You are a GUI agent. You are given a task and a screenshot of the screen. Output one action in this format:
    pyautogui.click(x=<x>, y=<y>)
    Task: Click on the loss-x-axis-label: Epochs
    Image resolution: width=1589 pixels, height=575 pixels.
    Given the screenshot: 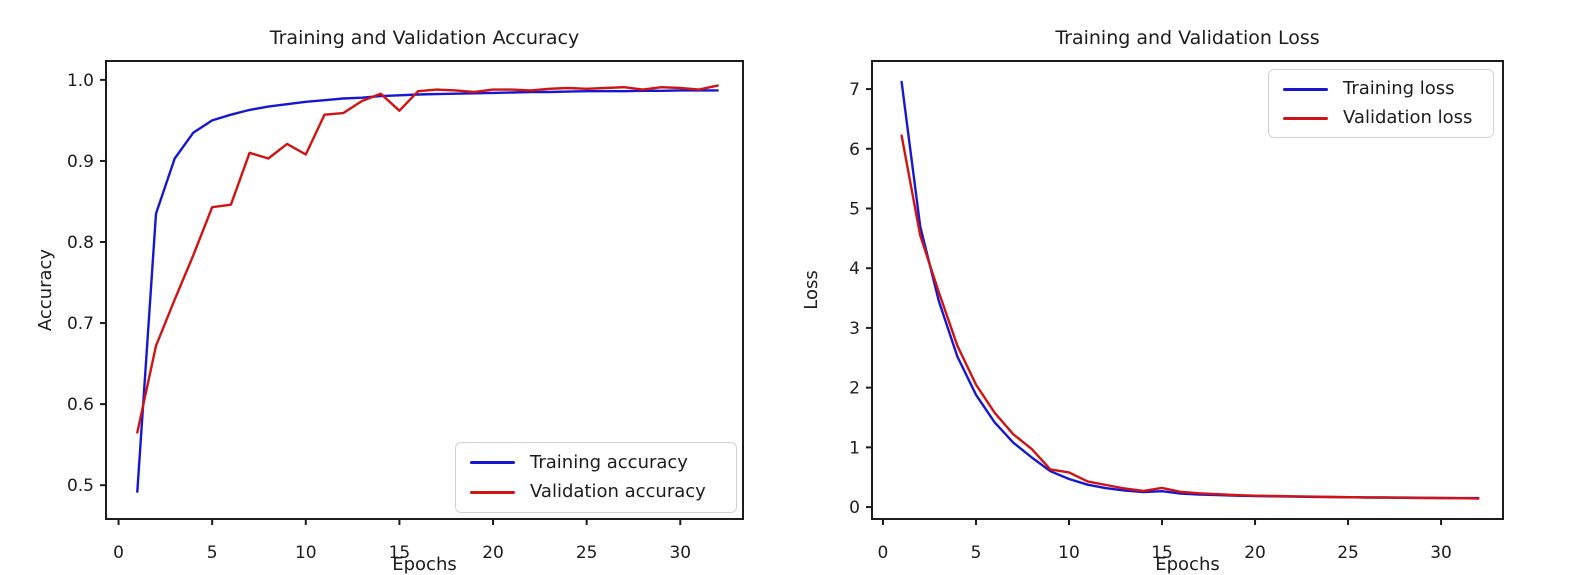 What is the action you would take?
    pyautogui.click(x=1187, y=564)
    